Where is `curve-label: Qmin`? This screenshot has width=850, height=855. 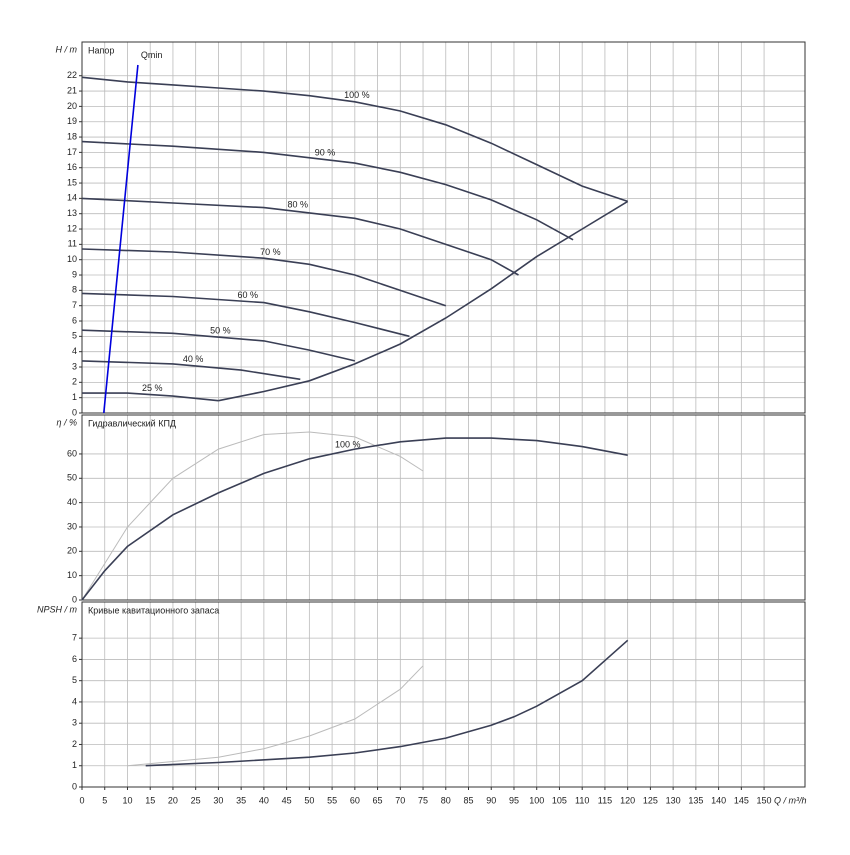
curve-label: Qmin is located at coordinates (152, 55).